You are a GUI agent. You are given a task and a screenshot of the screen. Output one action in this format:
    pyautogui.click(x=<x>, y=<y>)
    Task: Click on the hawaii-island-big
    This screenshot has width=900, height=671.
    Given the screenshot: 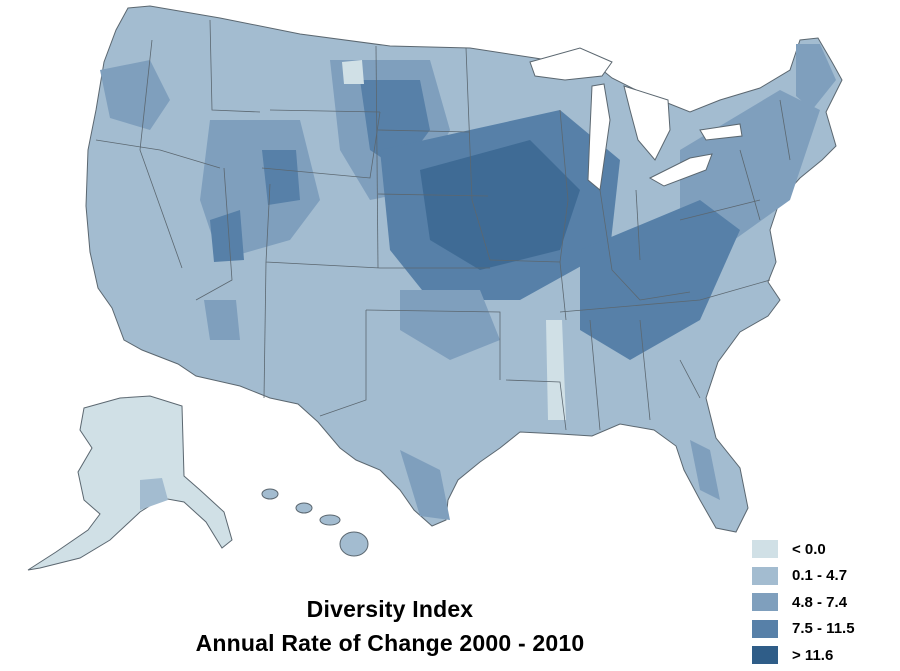 What is the action you would take?
    pyautogui.click(x=354, y=544)
    